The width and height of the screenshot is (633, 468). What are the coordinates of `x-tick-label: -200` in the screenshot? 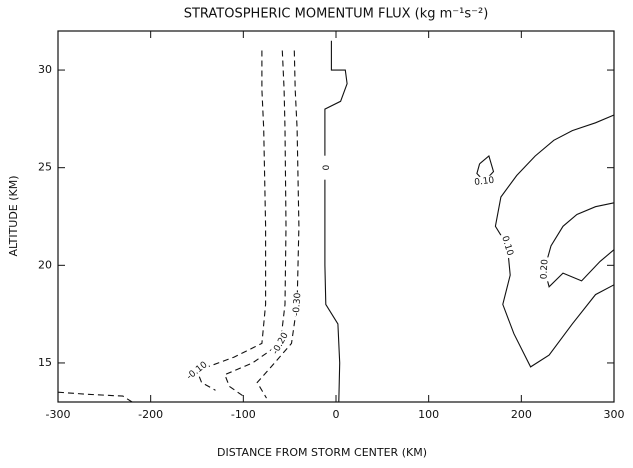 It's located at (150, 414).